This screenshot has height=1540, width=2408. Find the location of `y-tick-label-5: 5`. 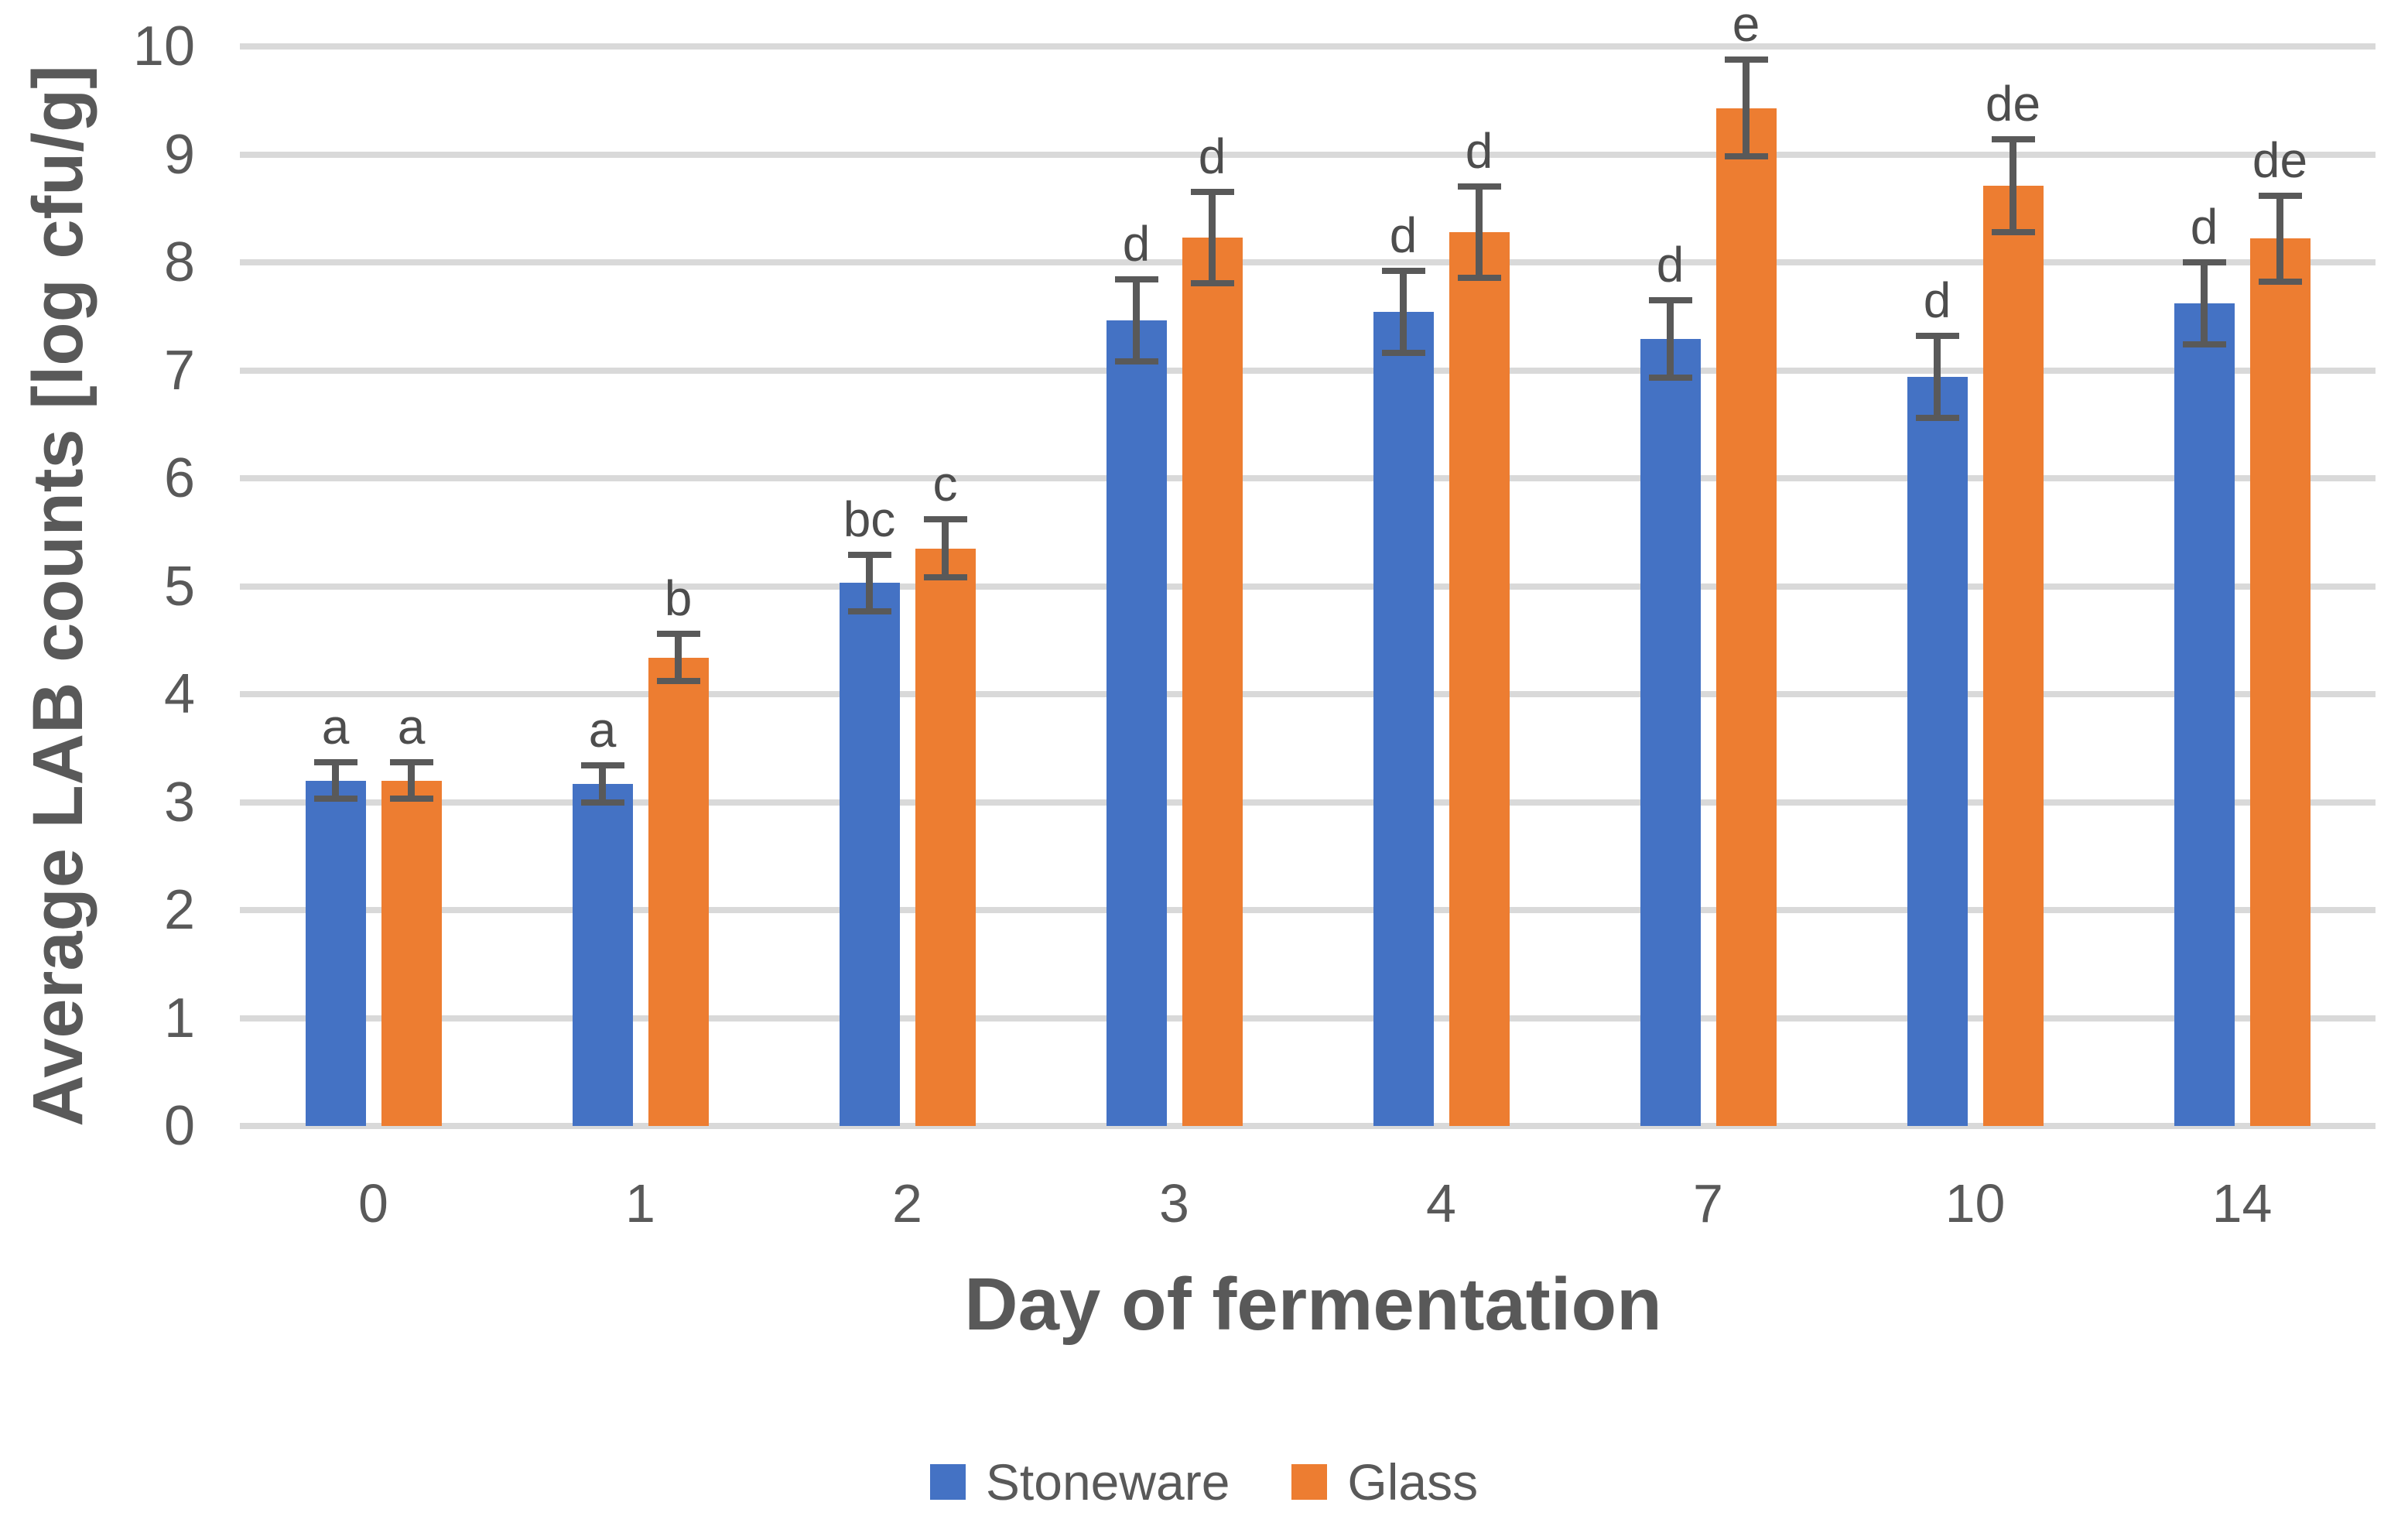

y-tick-label-5: 5 is located at coordinates (179, 586).